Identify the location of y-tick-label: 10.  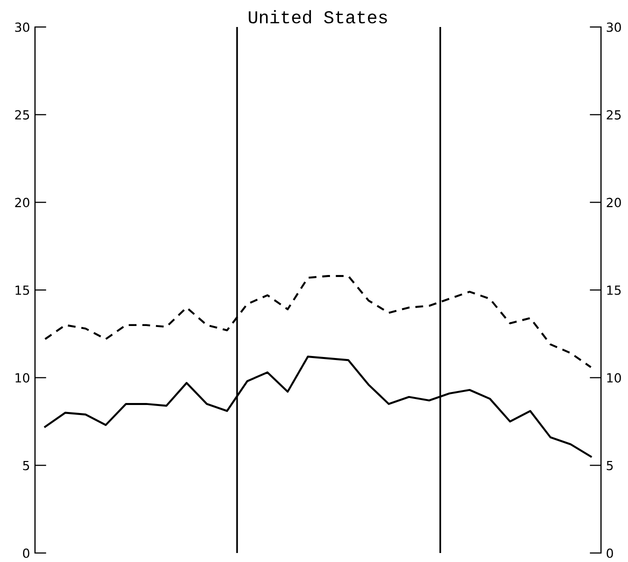
(23, 378).